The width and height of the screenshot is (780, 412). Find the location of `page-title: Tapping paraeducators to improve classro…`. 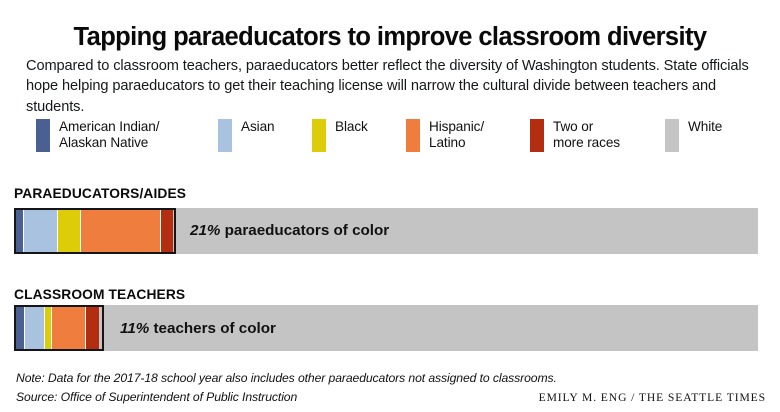

page-title: Tapping paraeducators to improve classro… is located at coordinates (390, 37).